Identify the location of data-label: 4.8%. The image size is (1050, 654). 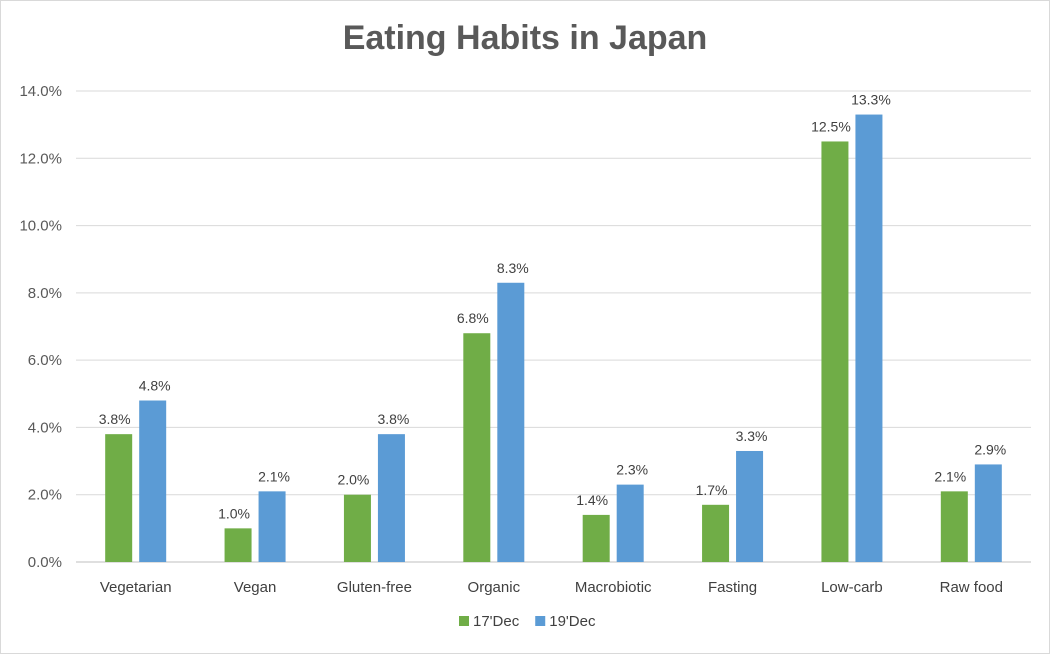
(155, 386).